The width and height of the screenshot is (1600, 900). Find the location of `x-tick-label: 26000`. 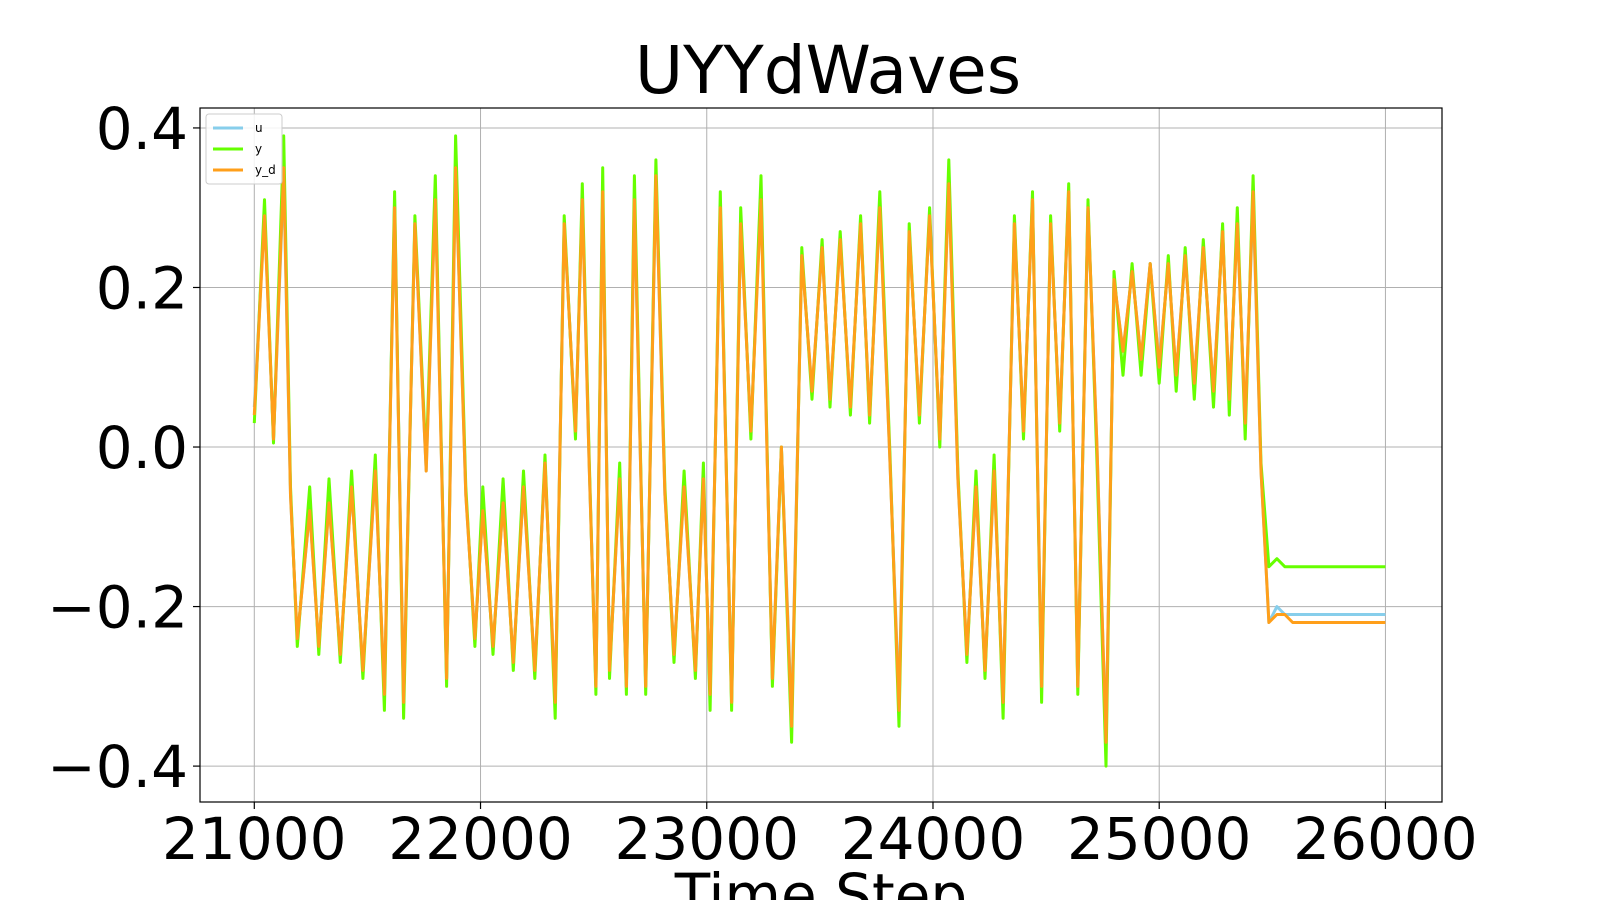

x-tick-label: 26000 is located at coordinates (1385, 839).